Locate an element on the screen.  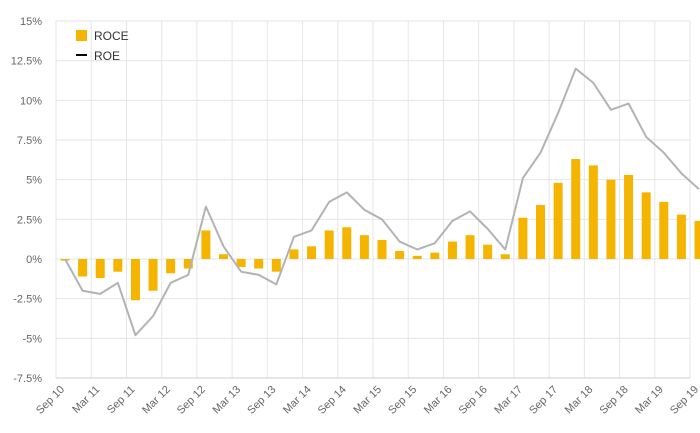
y-tick-label: 15% is located at coordinates (31, 22).